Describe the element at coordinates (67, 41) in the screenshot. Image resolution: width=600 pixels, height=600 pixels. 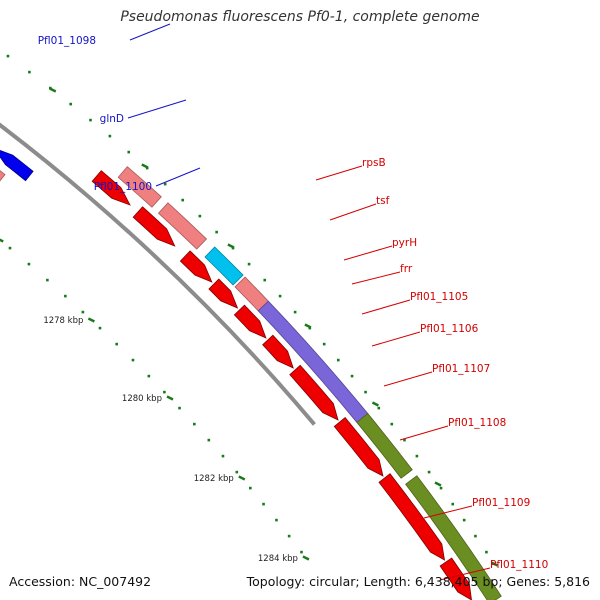
I see `gene-label: Pfl01_1098` at that location.